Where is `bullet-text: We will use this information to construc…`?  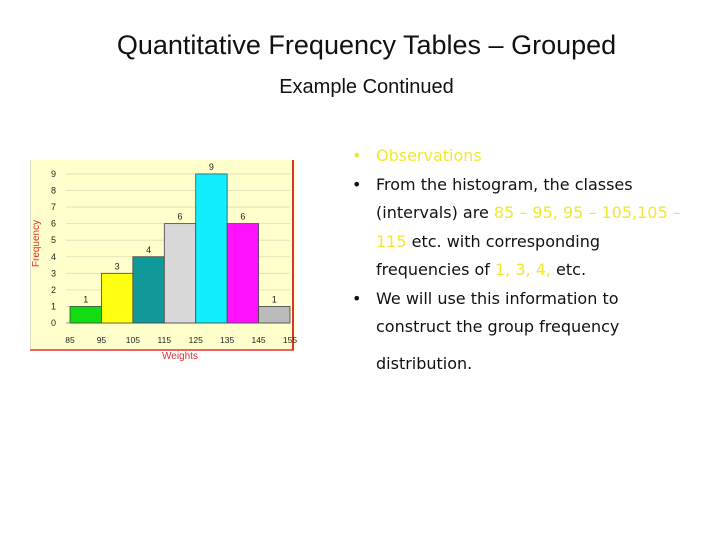 bullet-text: We will use this information to construc… is located at coordinates (498, 312).